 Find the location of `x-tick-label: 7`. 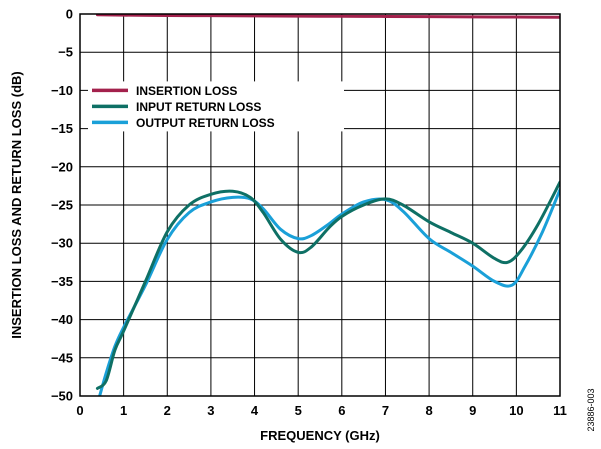

x-tick-label: 7 is located at coordinates (385, 410).